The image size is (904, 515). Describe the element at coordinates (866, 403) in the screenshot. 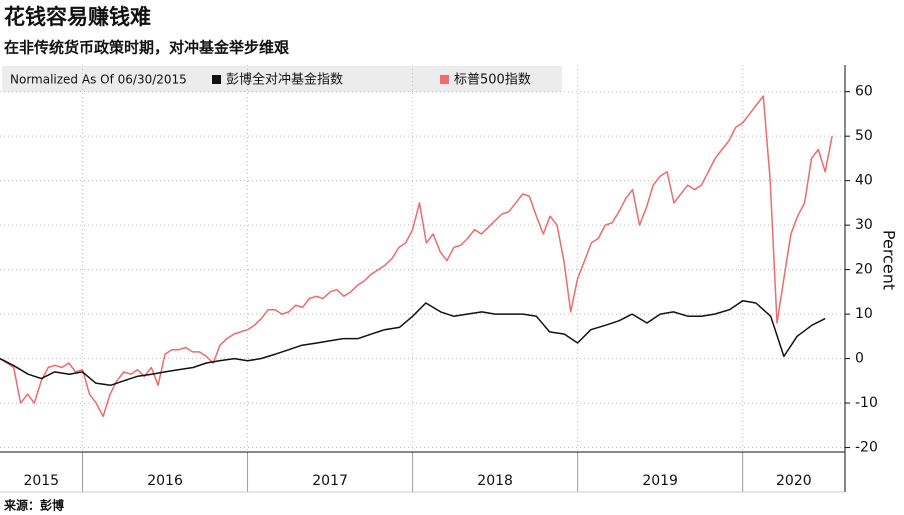

I see `y-tick-label: -10` at that location.